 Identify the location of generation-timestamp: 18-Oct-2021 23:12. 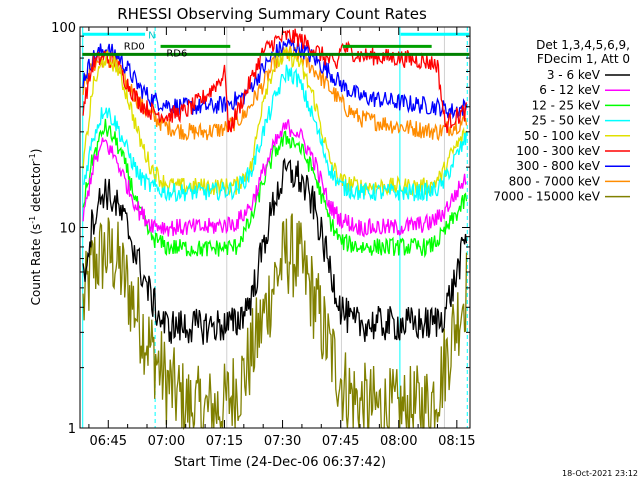
(600, 473).